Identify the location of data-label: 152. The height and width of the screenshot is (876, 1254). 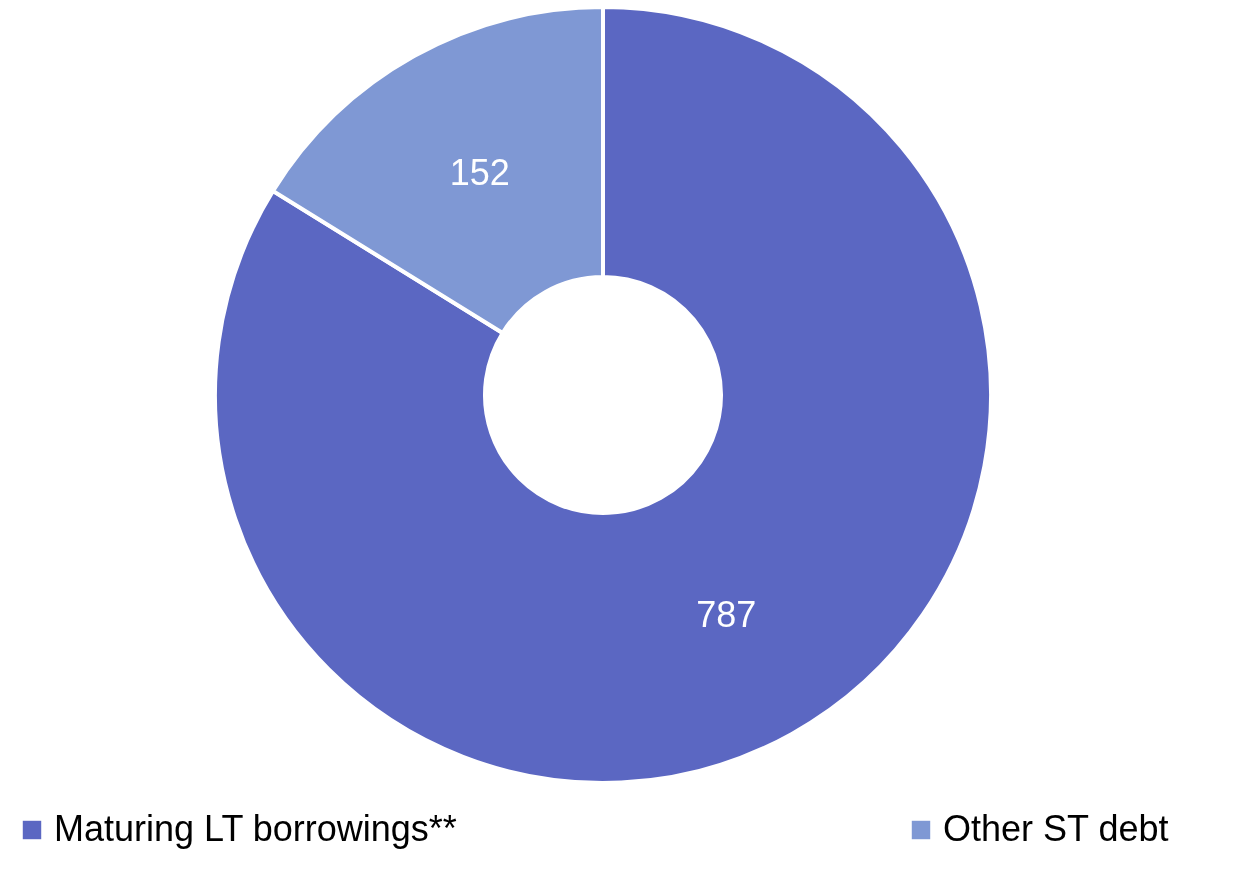
(479, 173).